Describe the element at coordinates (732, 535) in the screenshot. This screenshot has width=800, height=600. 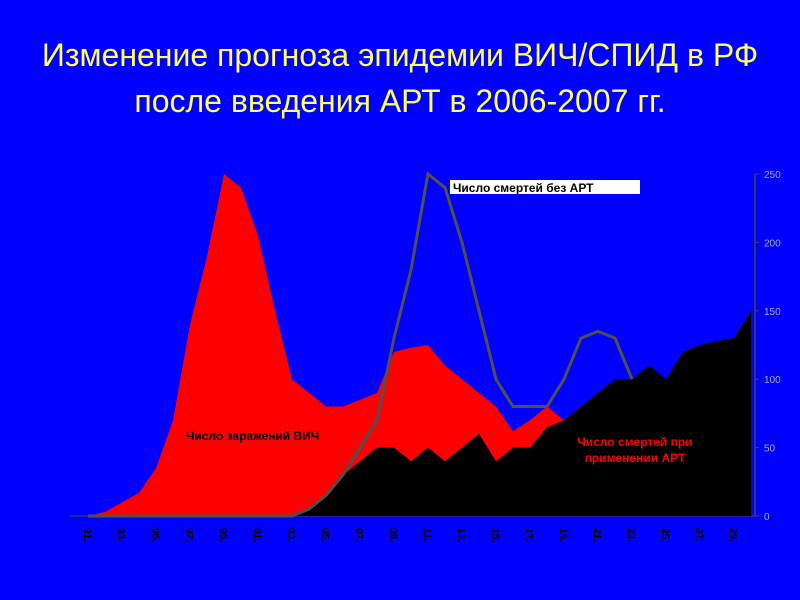
I see `x-tick-label: 29.` at that location.